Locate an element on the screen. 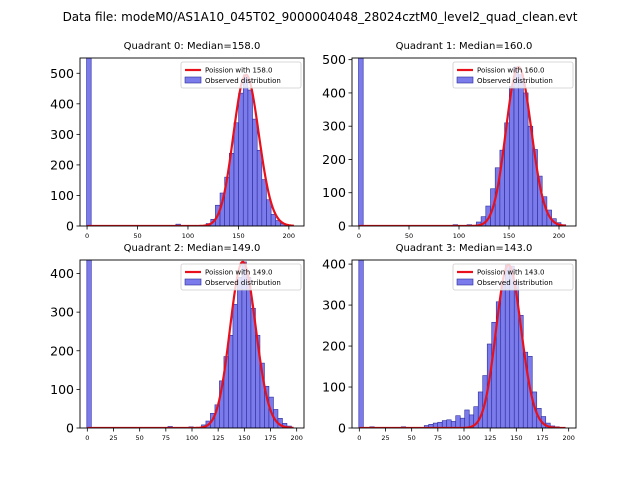  panel-title: Quadrant 2: Median=149.0 is located at coordinates (192, 248).